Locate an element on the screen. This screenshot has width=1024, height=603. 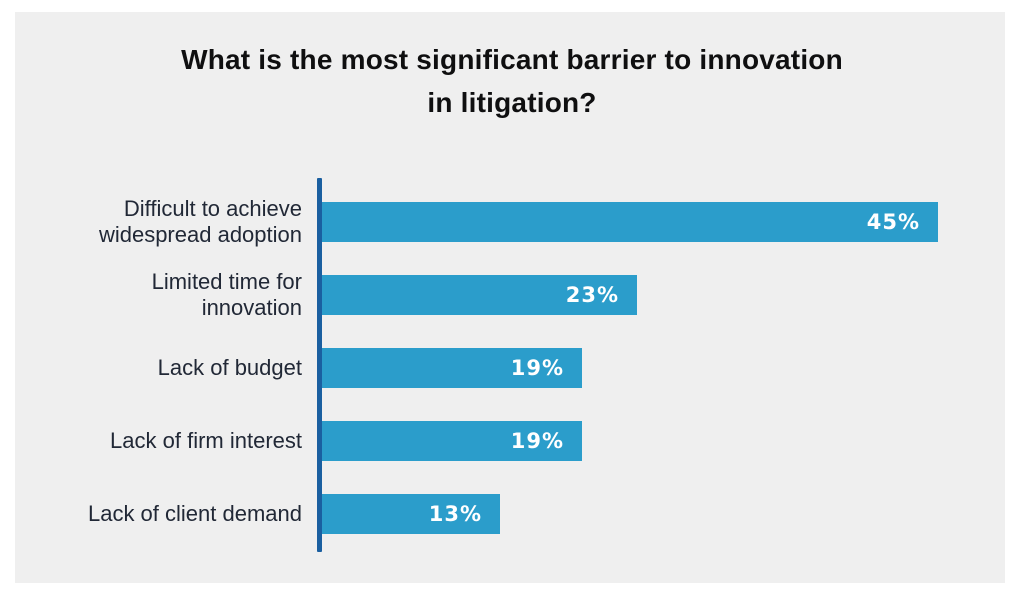
value-label: 45% is located at coordinates (893, 222).